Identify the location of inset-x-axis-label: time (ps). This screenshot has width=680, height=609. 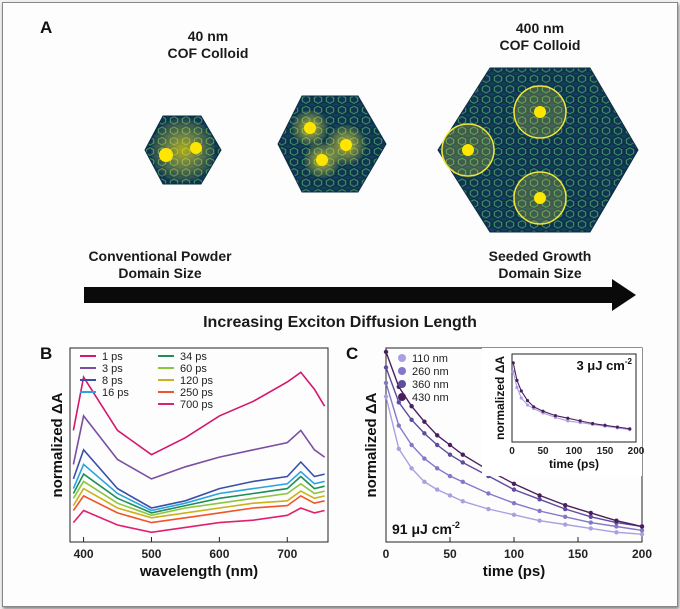
(574, 464).